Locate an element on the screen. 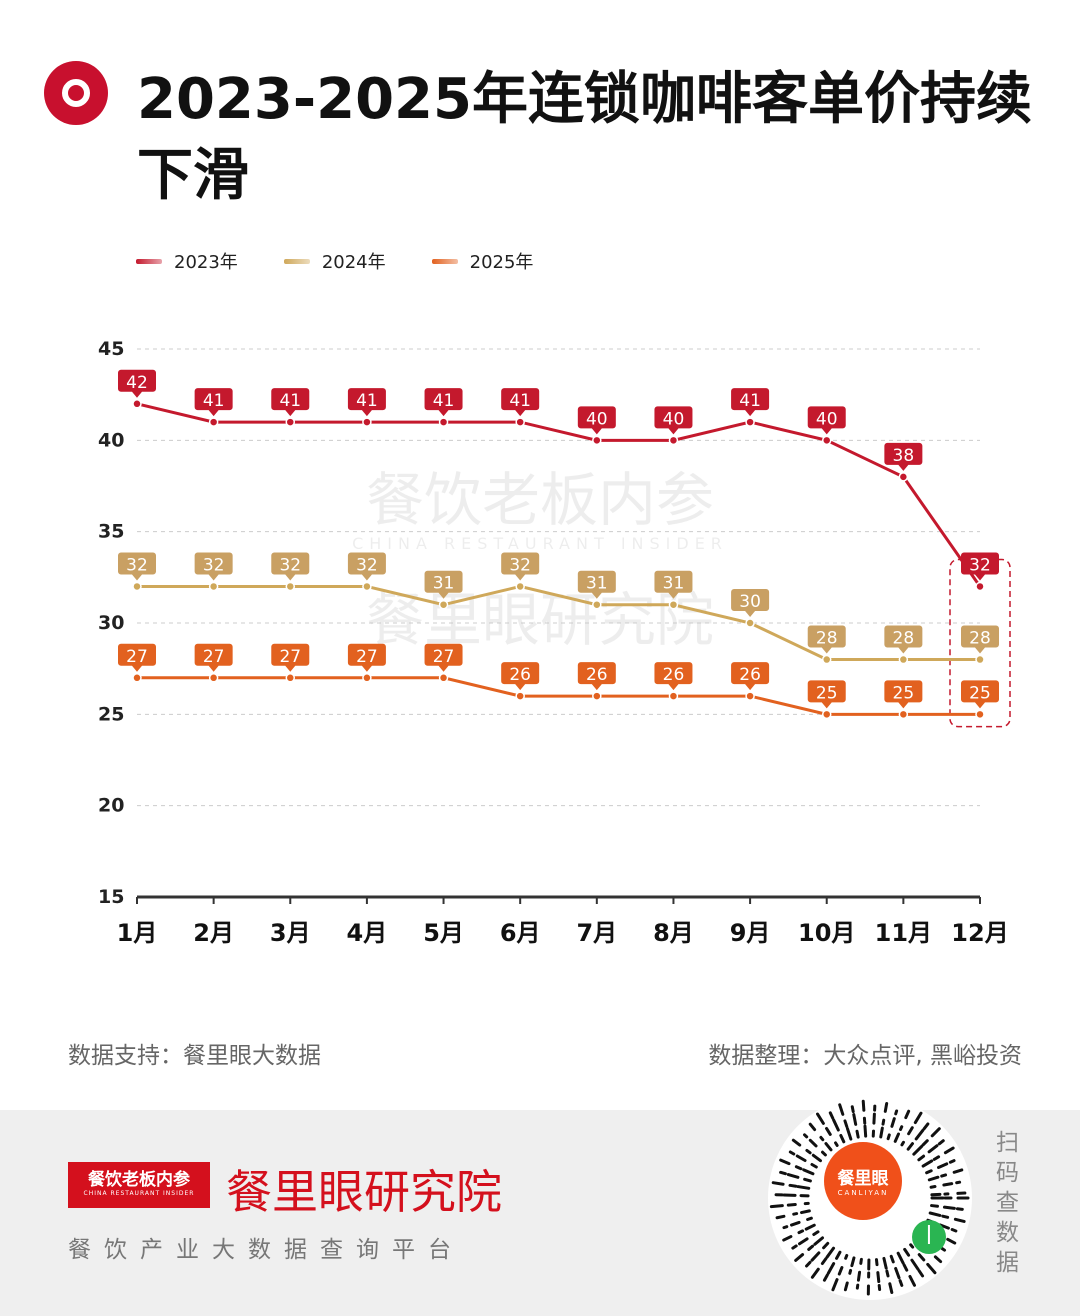 Image resolution: width=1080 pixels, height=1316 pixels. brand-name: 餐里眼研究院 is located at coordinates (364, 1192).